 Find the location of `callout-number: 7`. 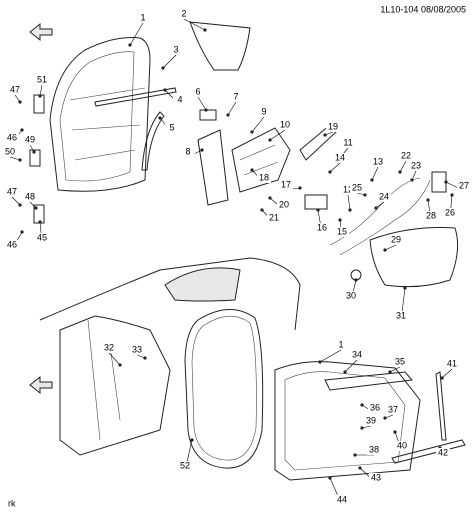

callout-number: 7 is located at coordinates (235, 96).